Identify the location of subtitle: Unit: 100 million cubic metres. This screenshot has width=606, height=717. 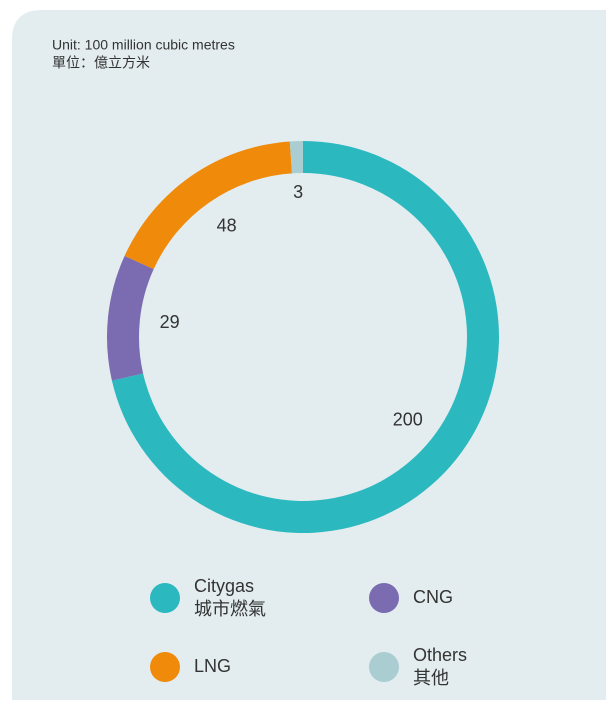
(143, 45).